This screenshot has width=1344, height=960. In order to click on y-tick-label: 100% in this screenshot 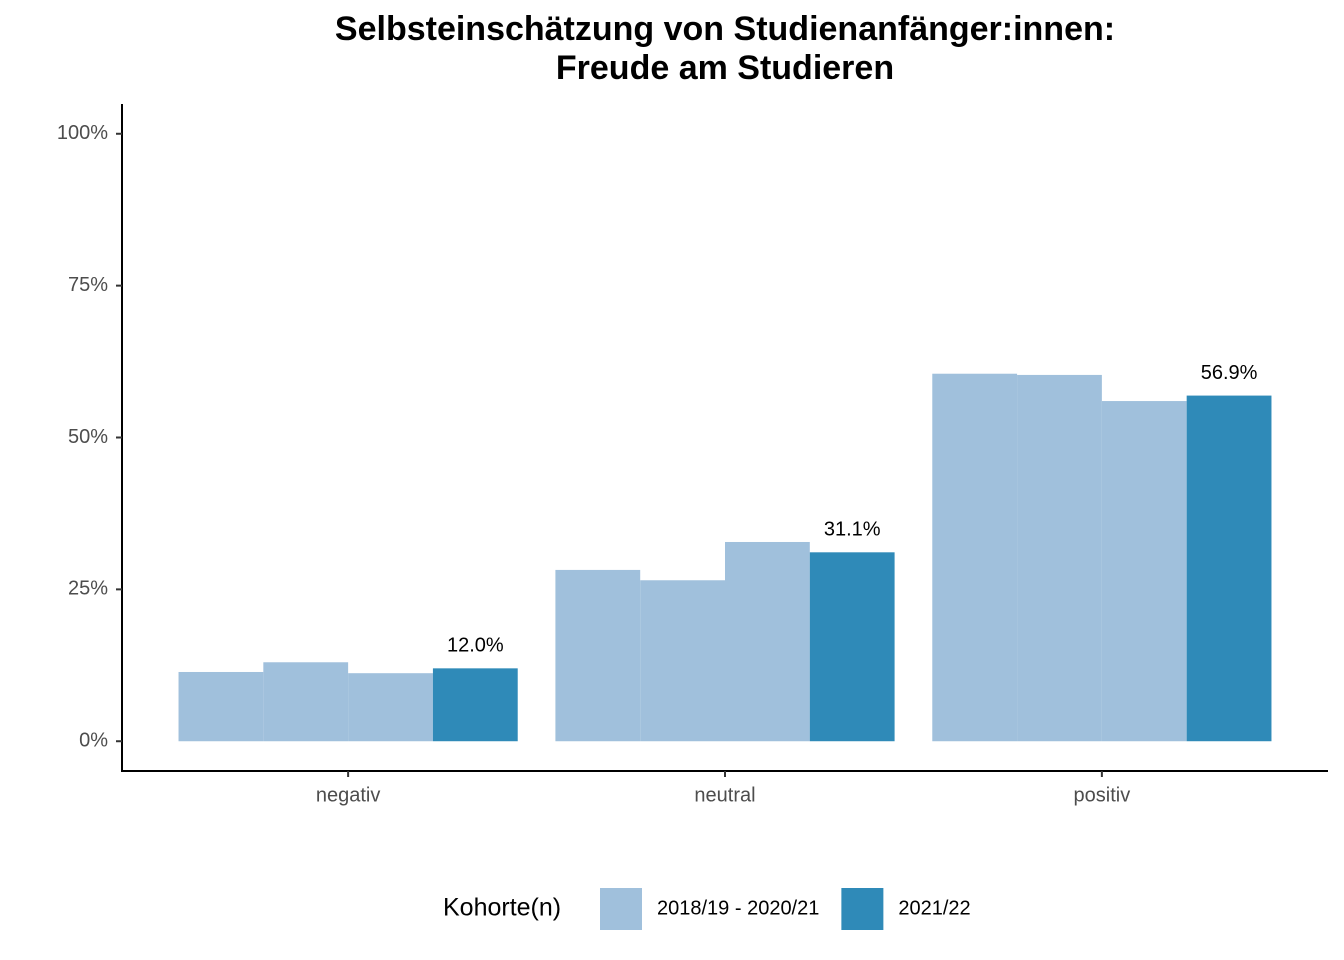, I will do `click(82, 133)`.